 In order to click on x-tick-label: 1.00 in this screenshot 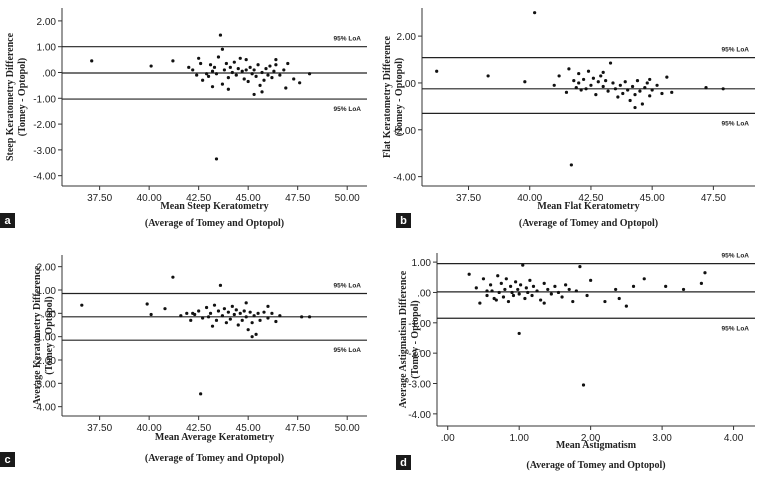, I will do `click(519, 438)`.